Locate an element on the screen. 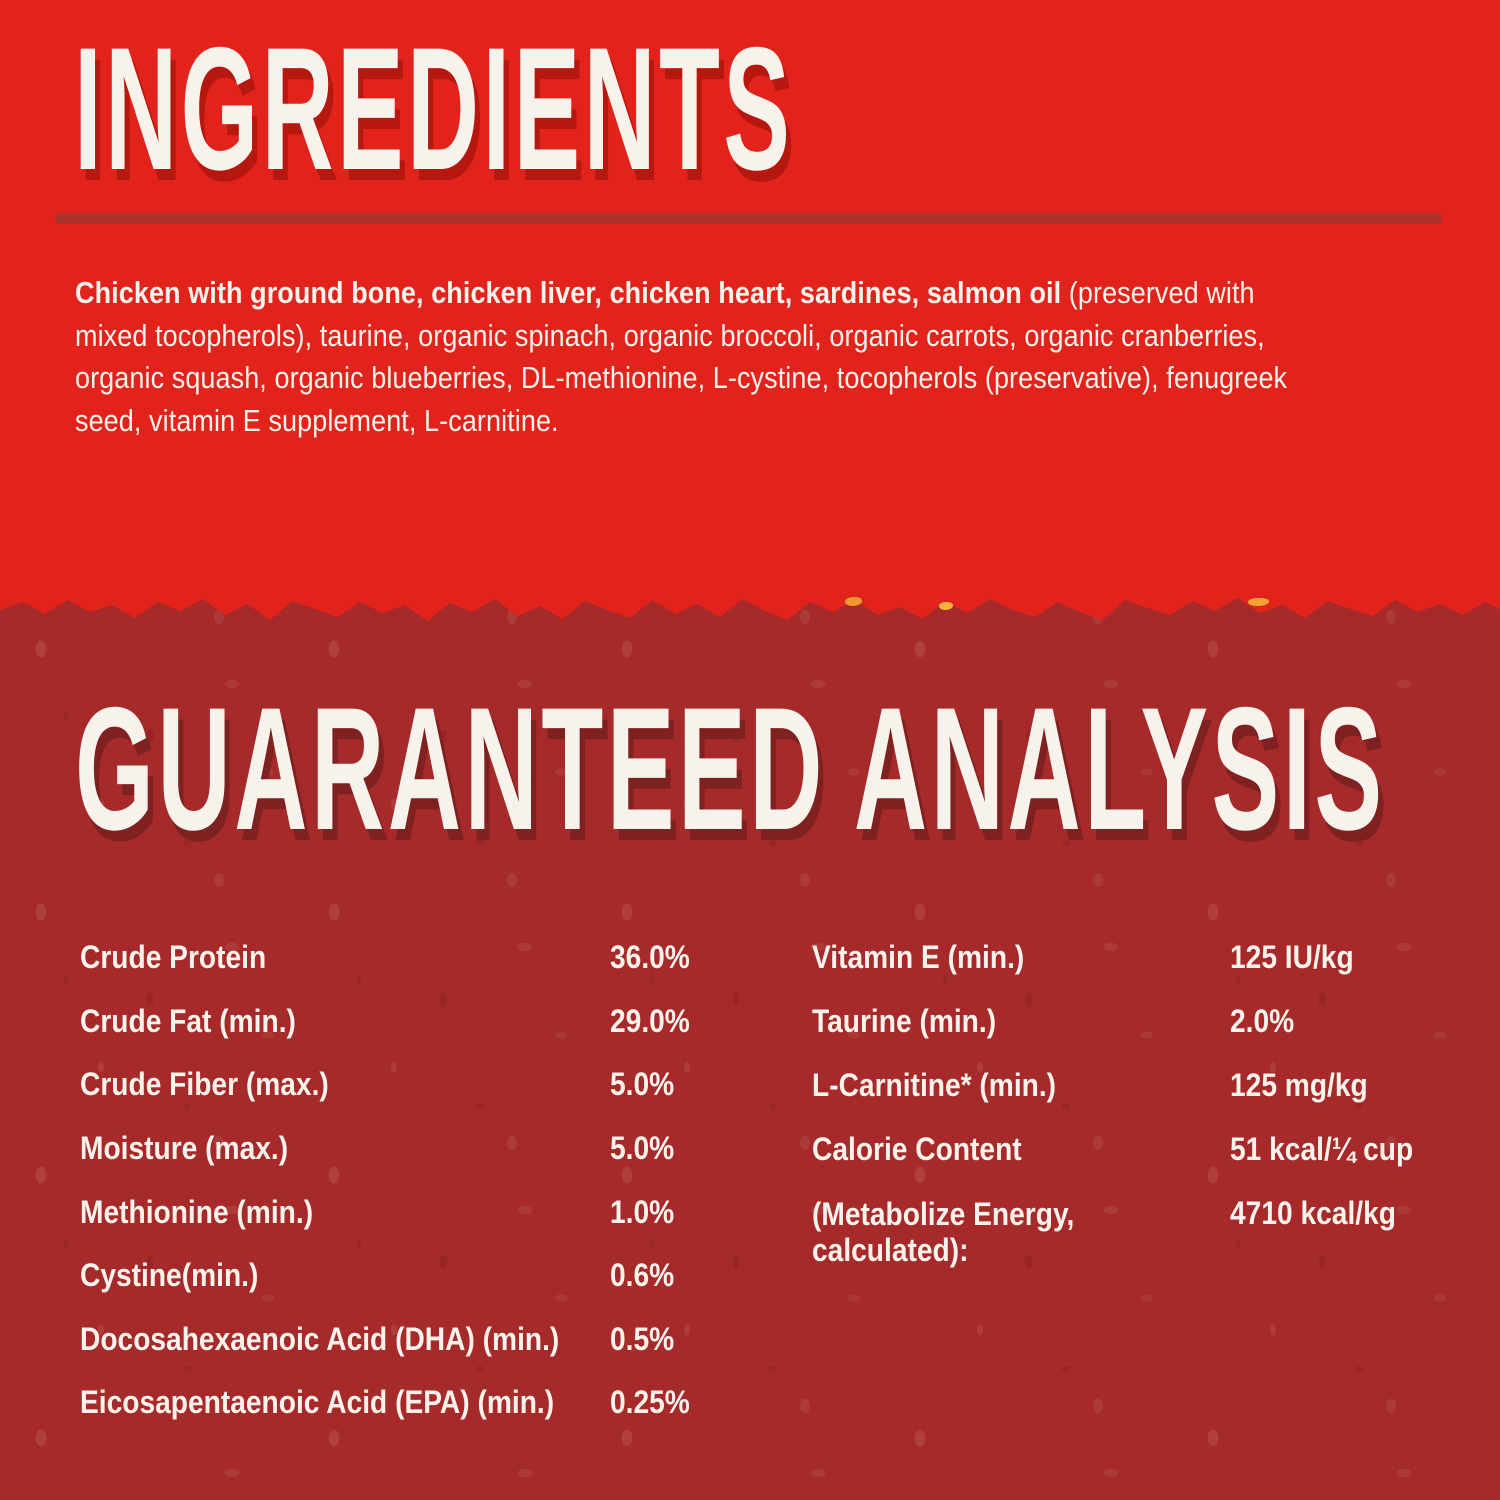 This screenshot has width=1500, height=1500. analysis-row-value: 36.0% is located at coordinates (650, 957).